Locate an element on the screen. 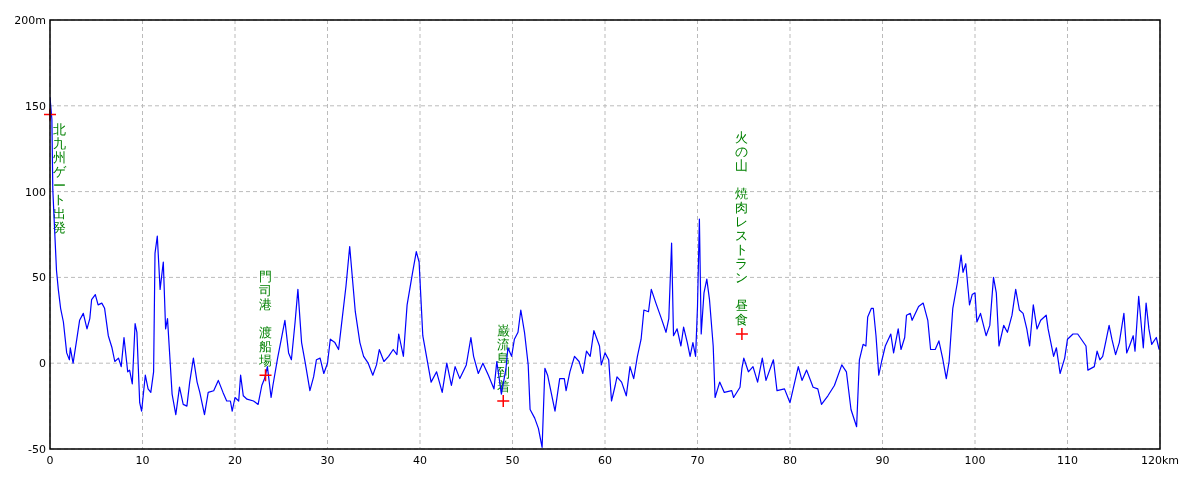  x-tick-label: 30 is located at coordinates (327, 460).